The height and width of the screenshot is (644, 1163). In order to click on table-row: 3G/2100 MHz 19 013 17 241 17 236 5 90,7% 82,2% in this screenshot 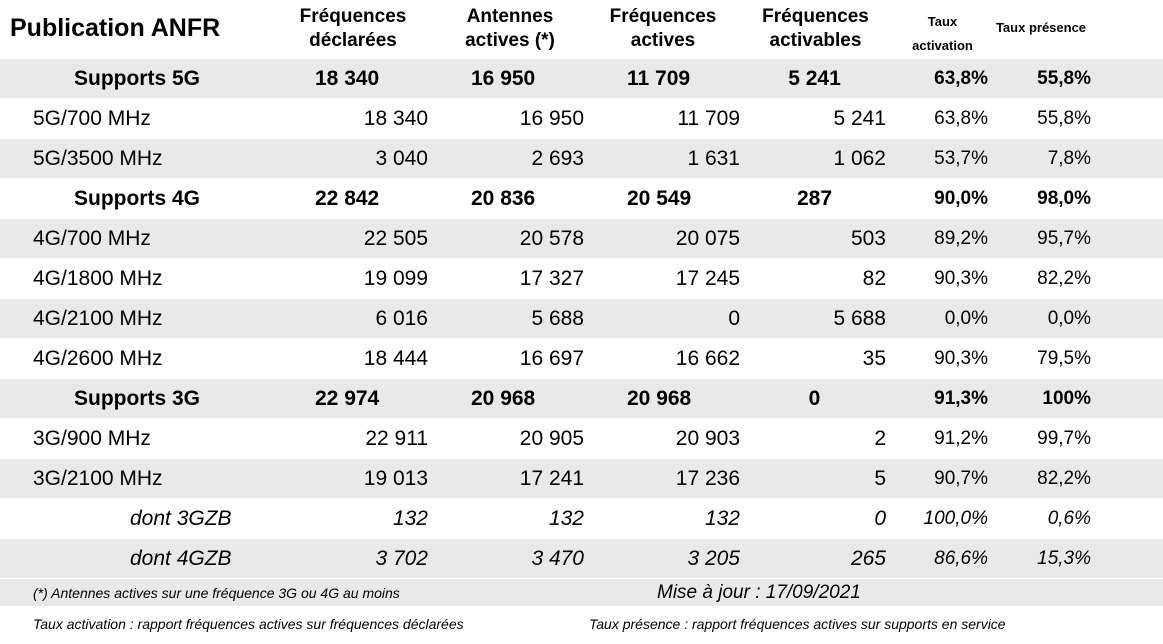, I will do `click(581, 478)`.